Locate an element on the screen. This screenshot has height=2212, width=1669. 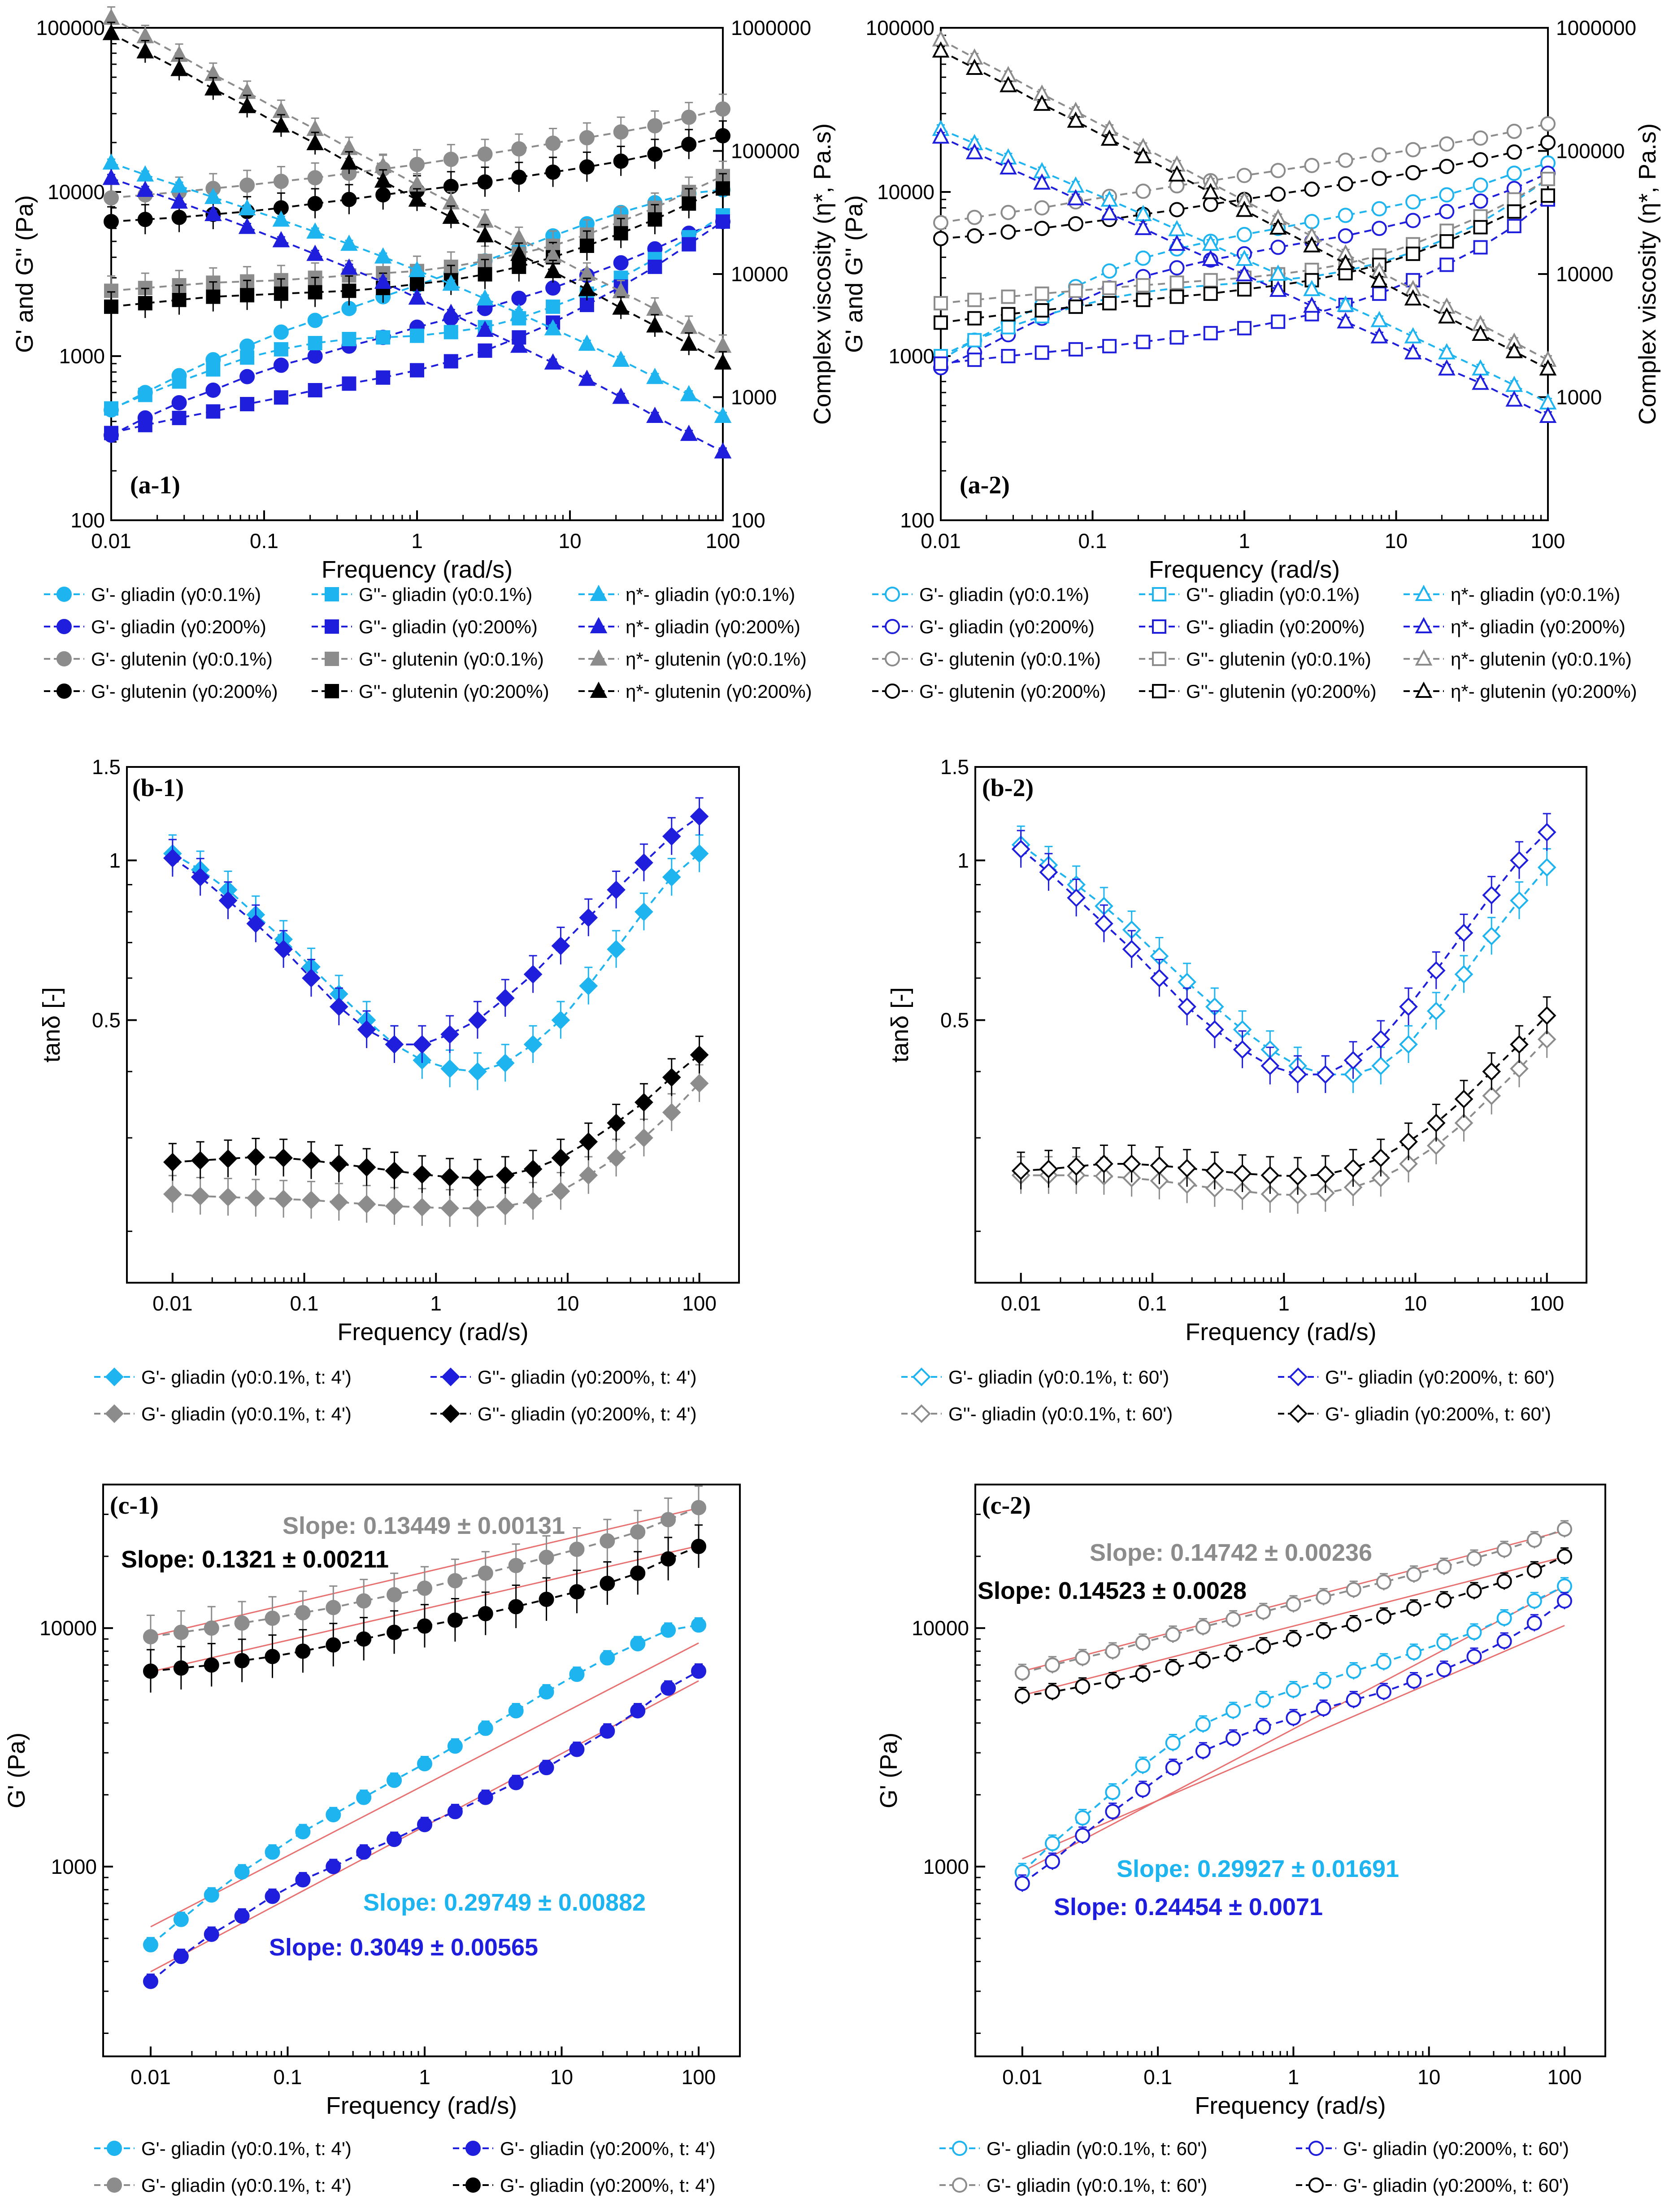
y-tick-label: 1000 is located at coordinates (74, 1867).